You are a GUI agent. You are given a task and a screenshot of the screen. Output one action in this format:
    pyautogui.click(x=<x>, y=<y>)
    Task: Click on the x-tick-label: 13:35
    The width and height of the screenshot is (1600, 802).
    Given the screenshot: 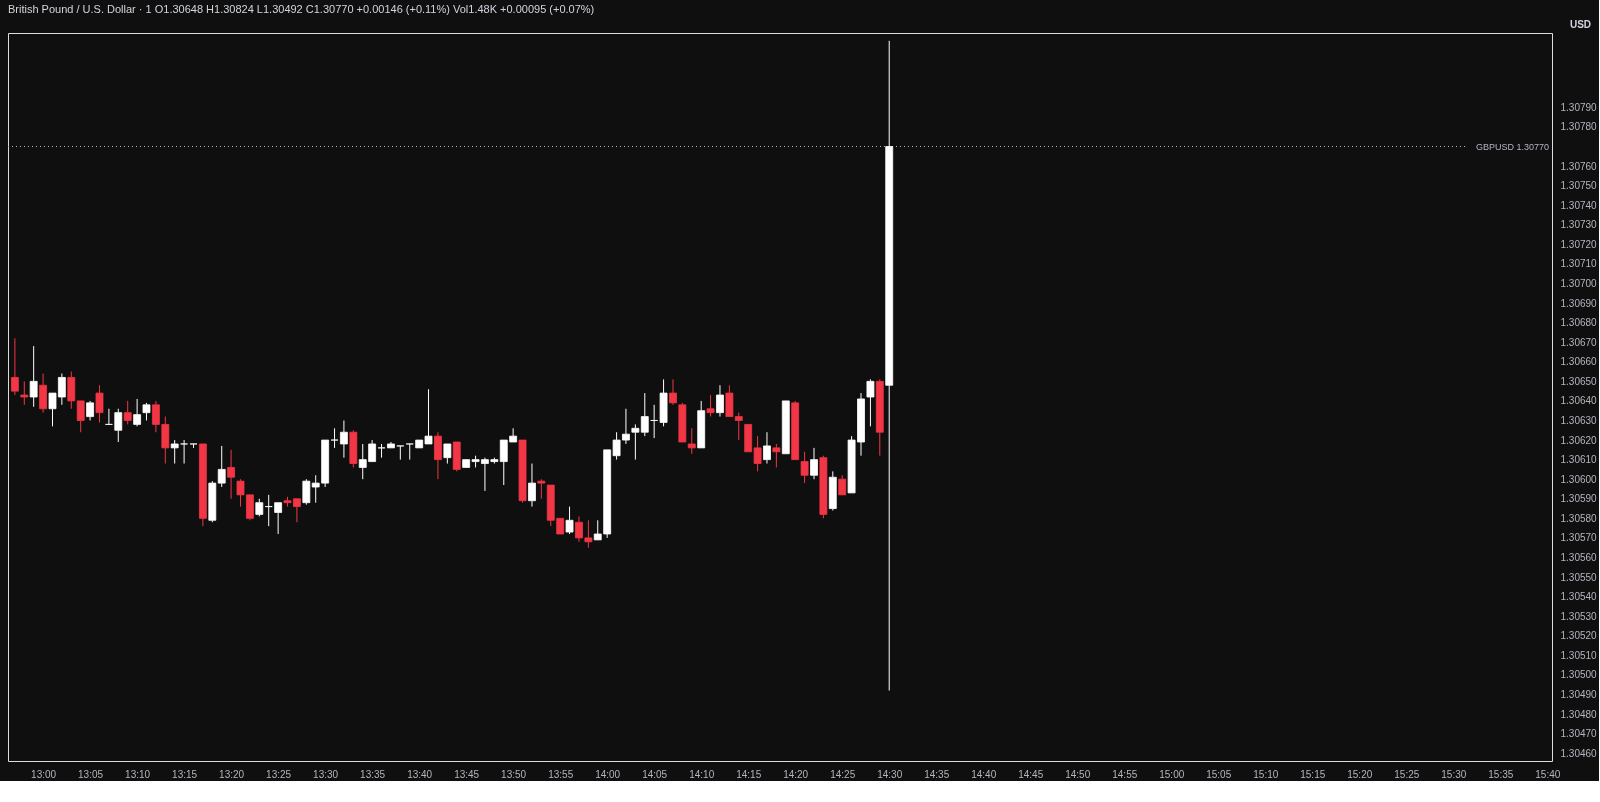 What is the action you would take?
    pyautogui.click(x=373, y=774)
    